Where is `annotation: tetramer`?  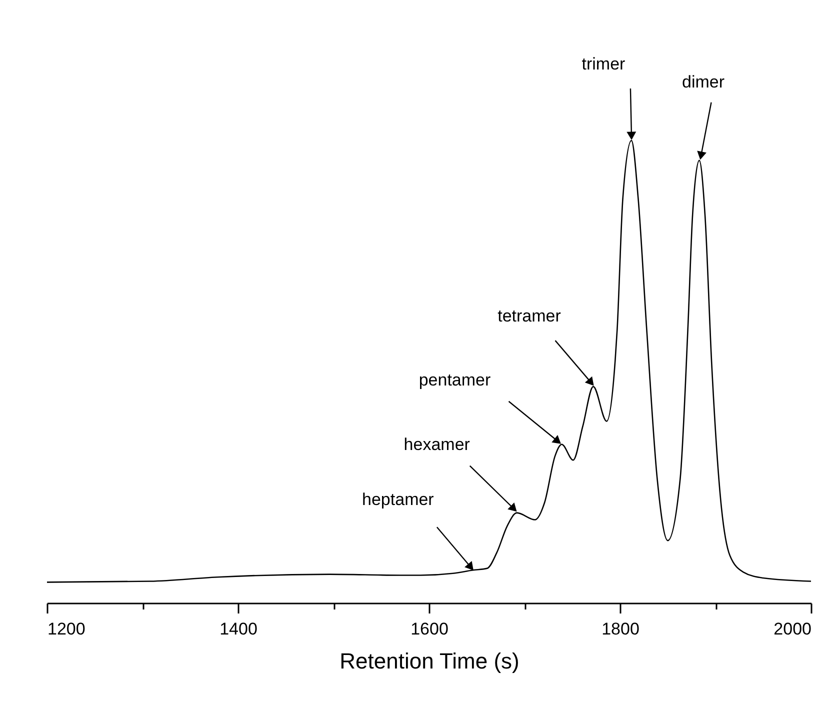
annotation: tetramer is located at coordinates (530, 316).